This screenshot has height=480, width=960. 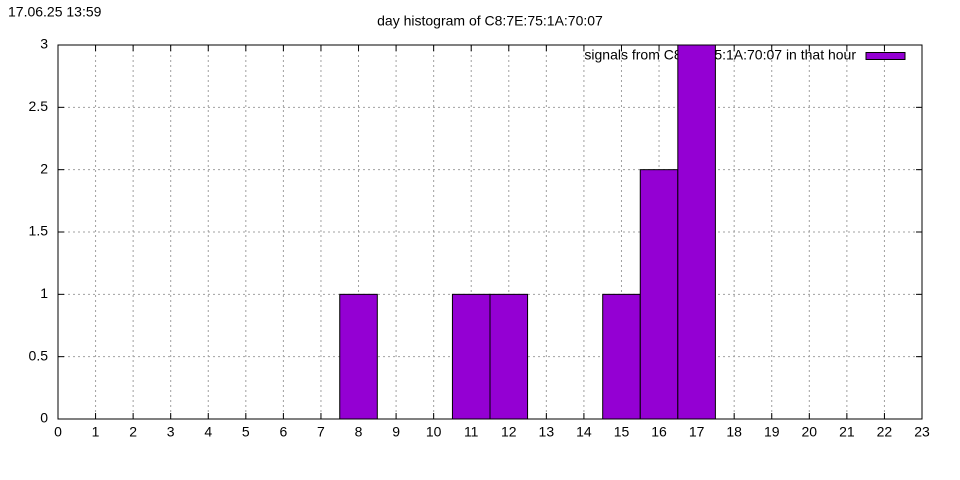 What do you see at coordinates (471, 432) in the screenshot?
I see `x-tick-label: 11` at bounding box center [471, 432].